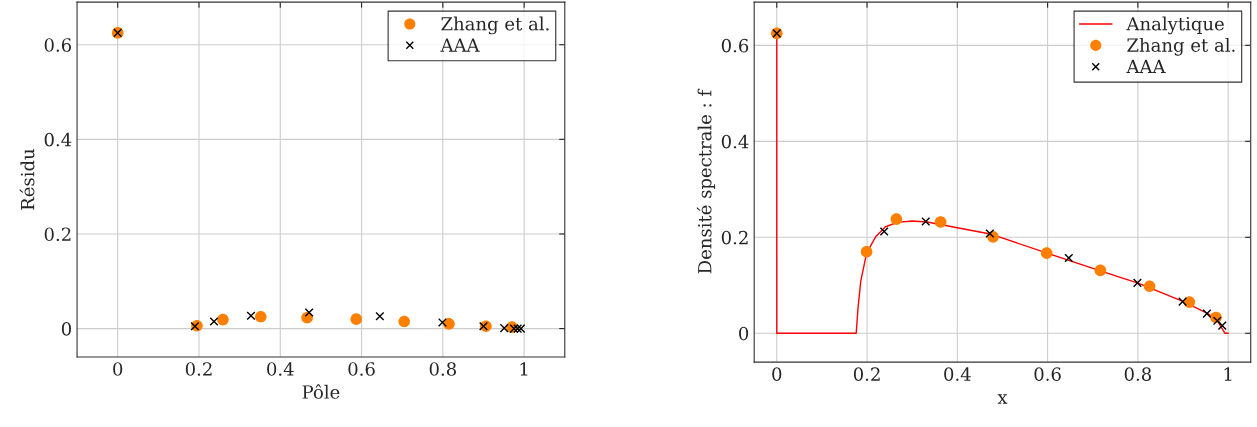 The image size is (1257, 427). What do you see at coordinates (1002, 399) in the screenshot?
I see `x-axis-title: x` at bounding box center [1002, 399].